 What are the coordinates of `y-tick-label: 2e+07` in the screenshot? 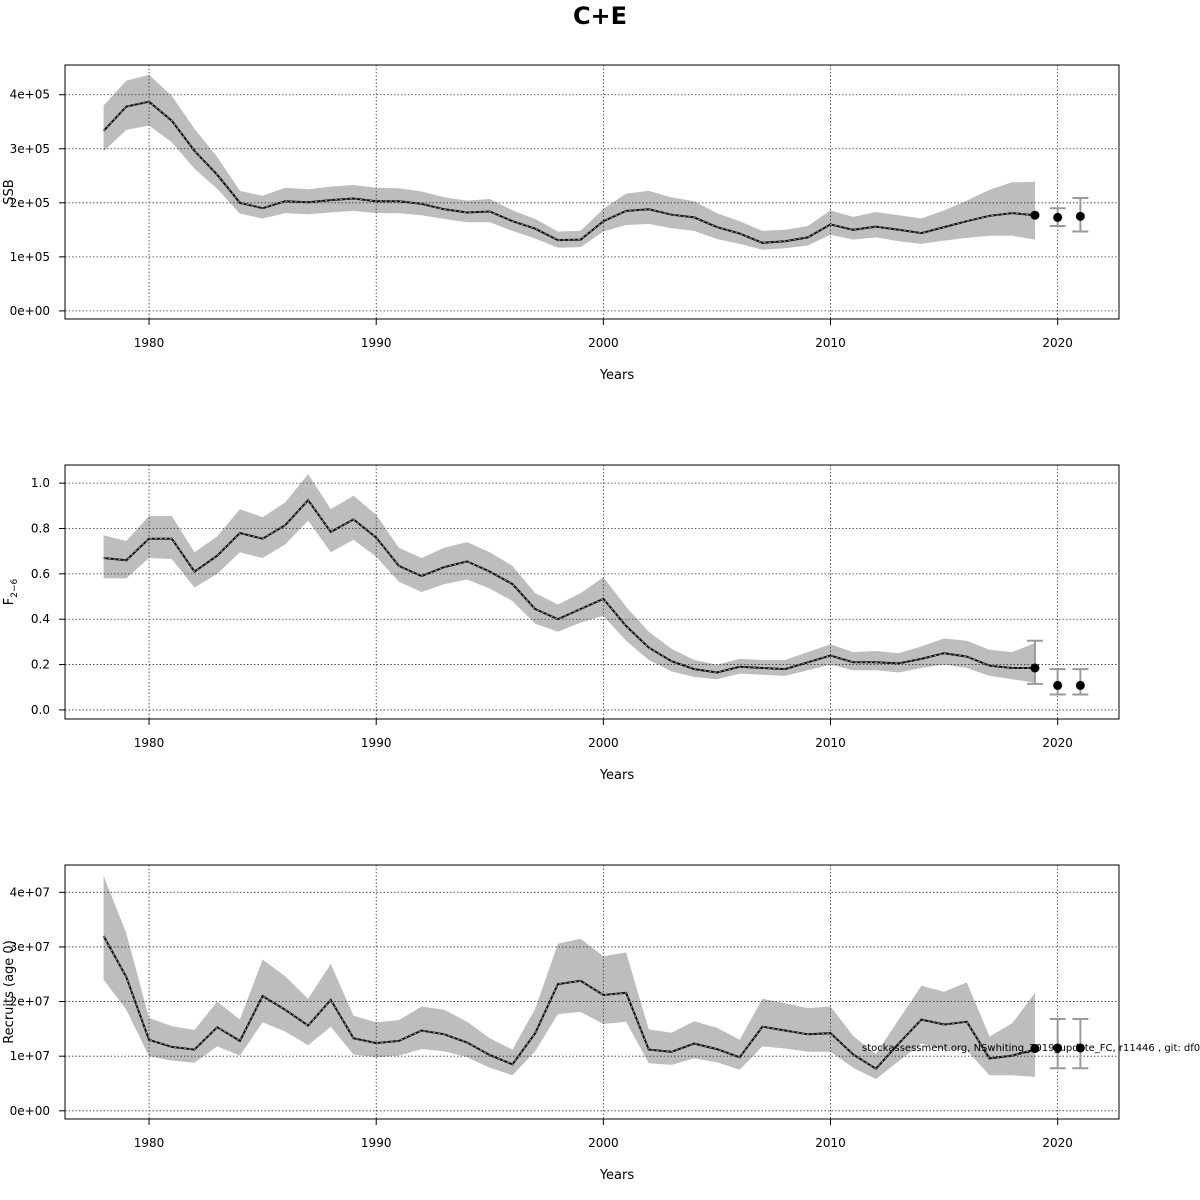 It's located at (30, 1002).